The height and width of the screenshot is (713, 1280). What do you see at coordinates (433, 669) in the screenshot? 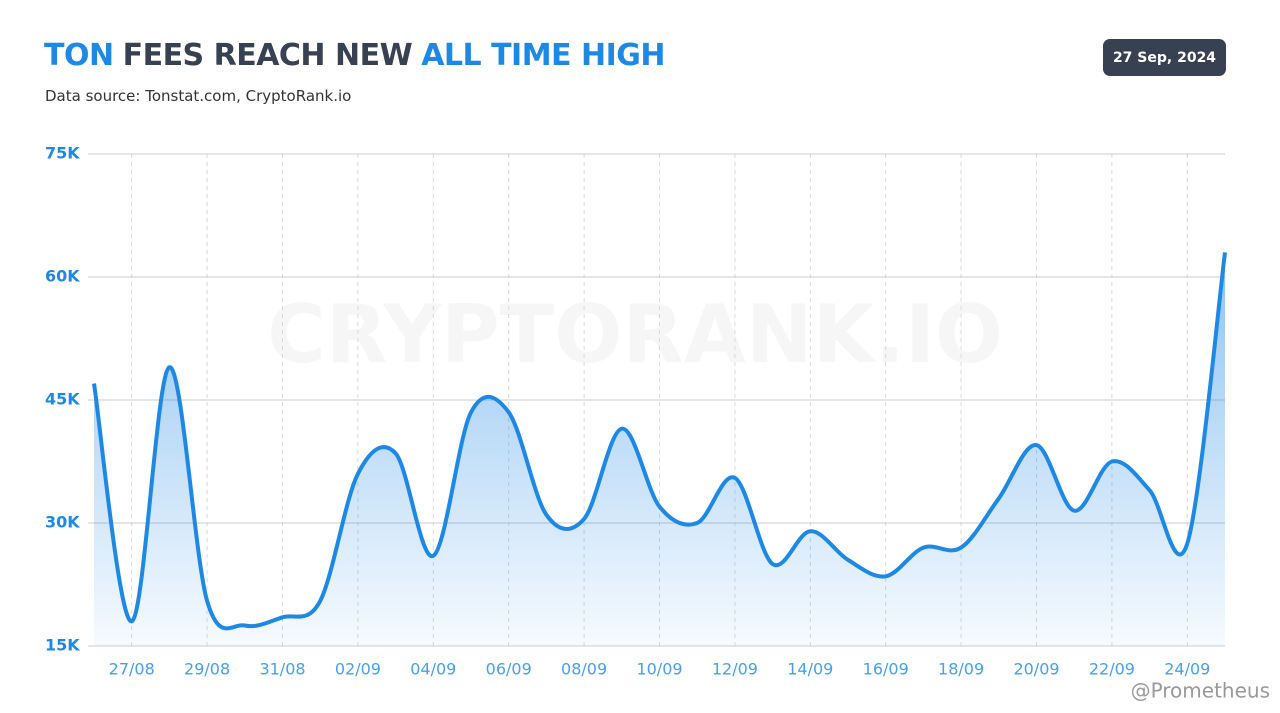
I see `x-tick-label: 04/09` at bounding box center [433, 669].